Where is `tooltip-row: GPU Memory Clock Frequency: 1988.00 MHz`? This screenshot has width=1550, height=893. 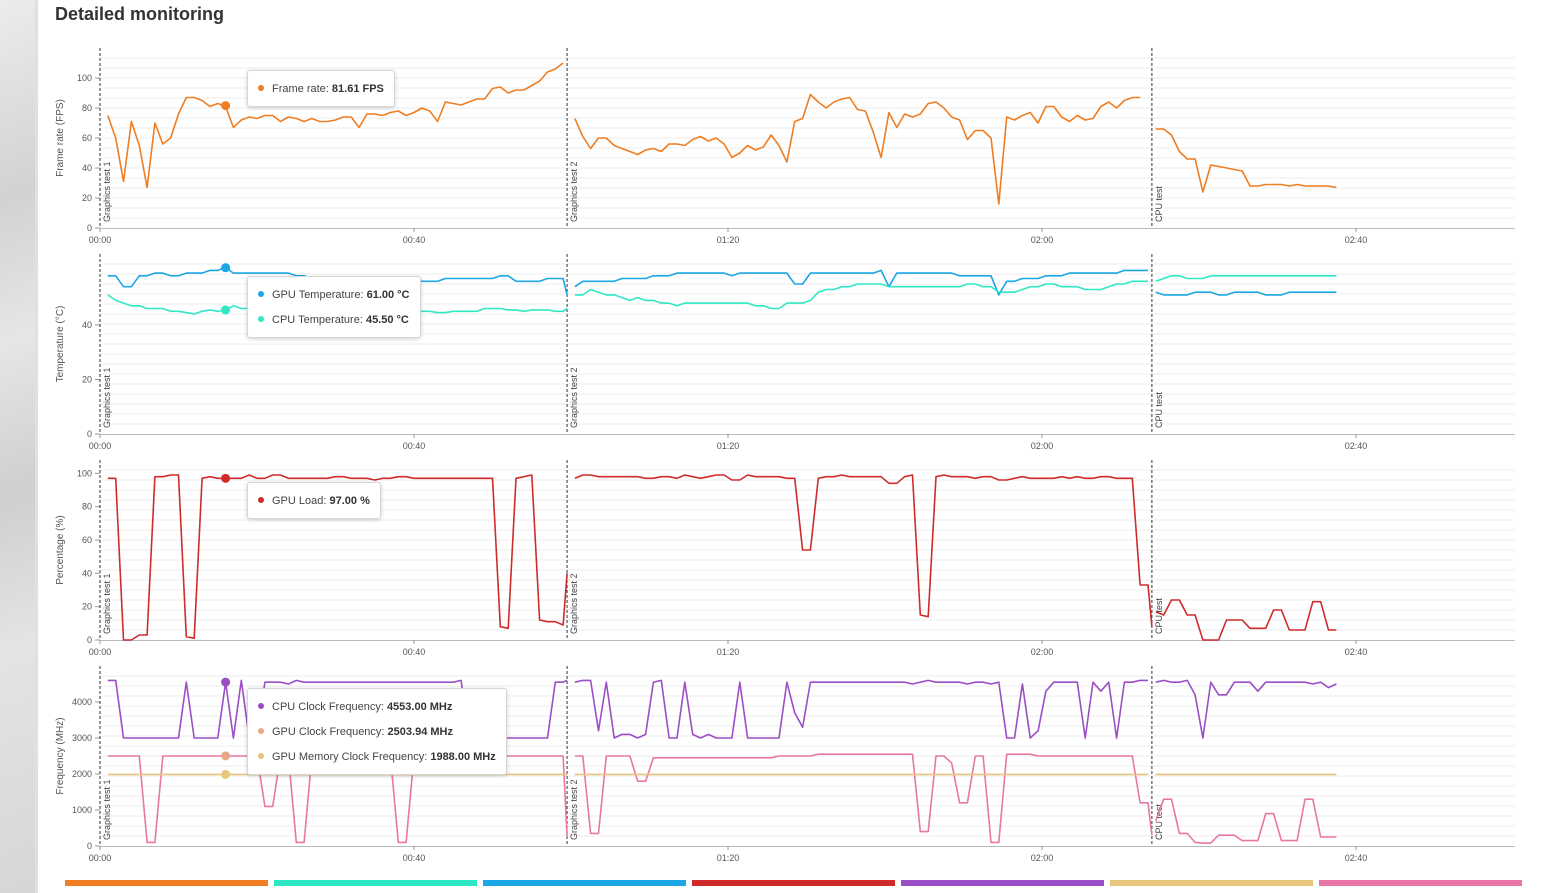
tooltip-row: GPU Memory Clock Frequency: 1988.00 MHz is located at coordinates (377, 757).